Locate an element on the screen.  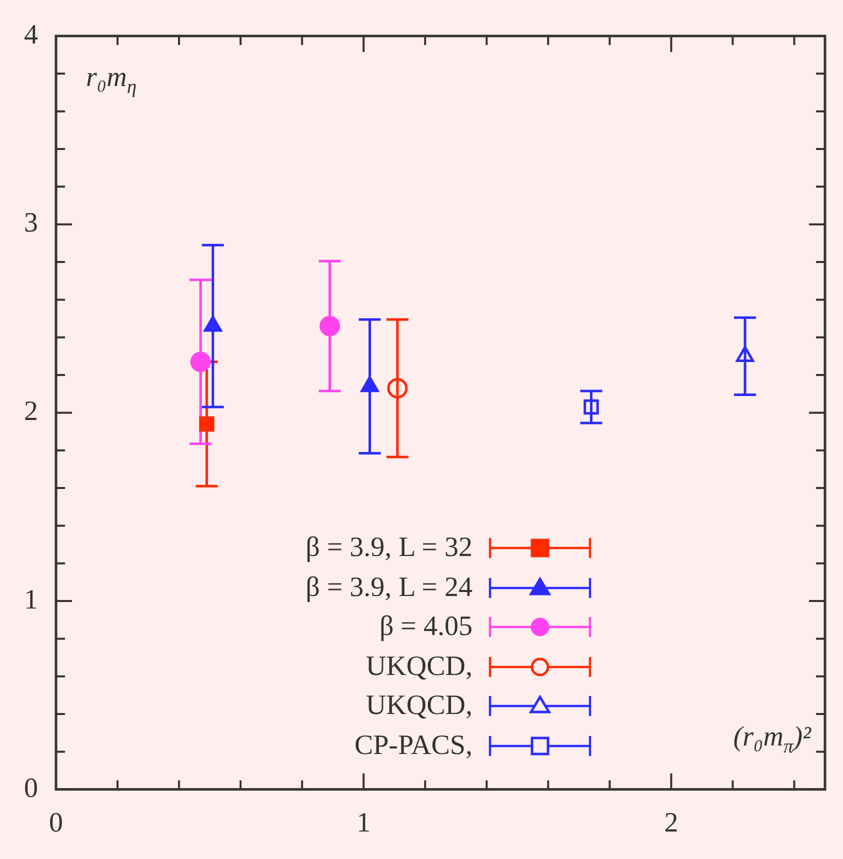
legend-label: β = 4.05 is located at coordinates (425, 627).